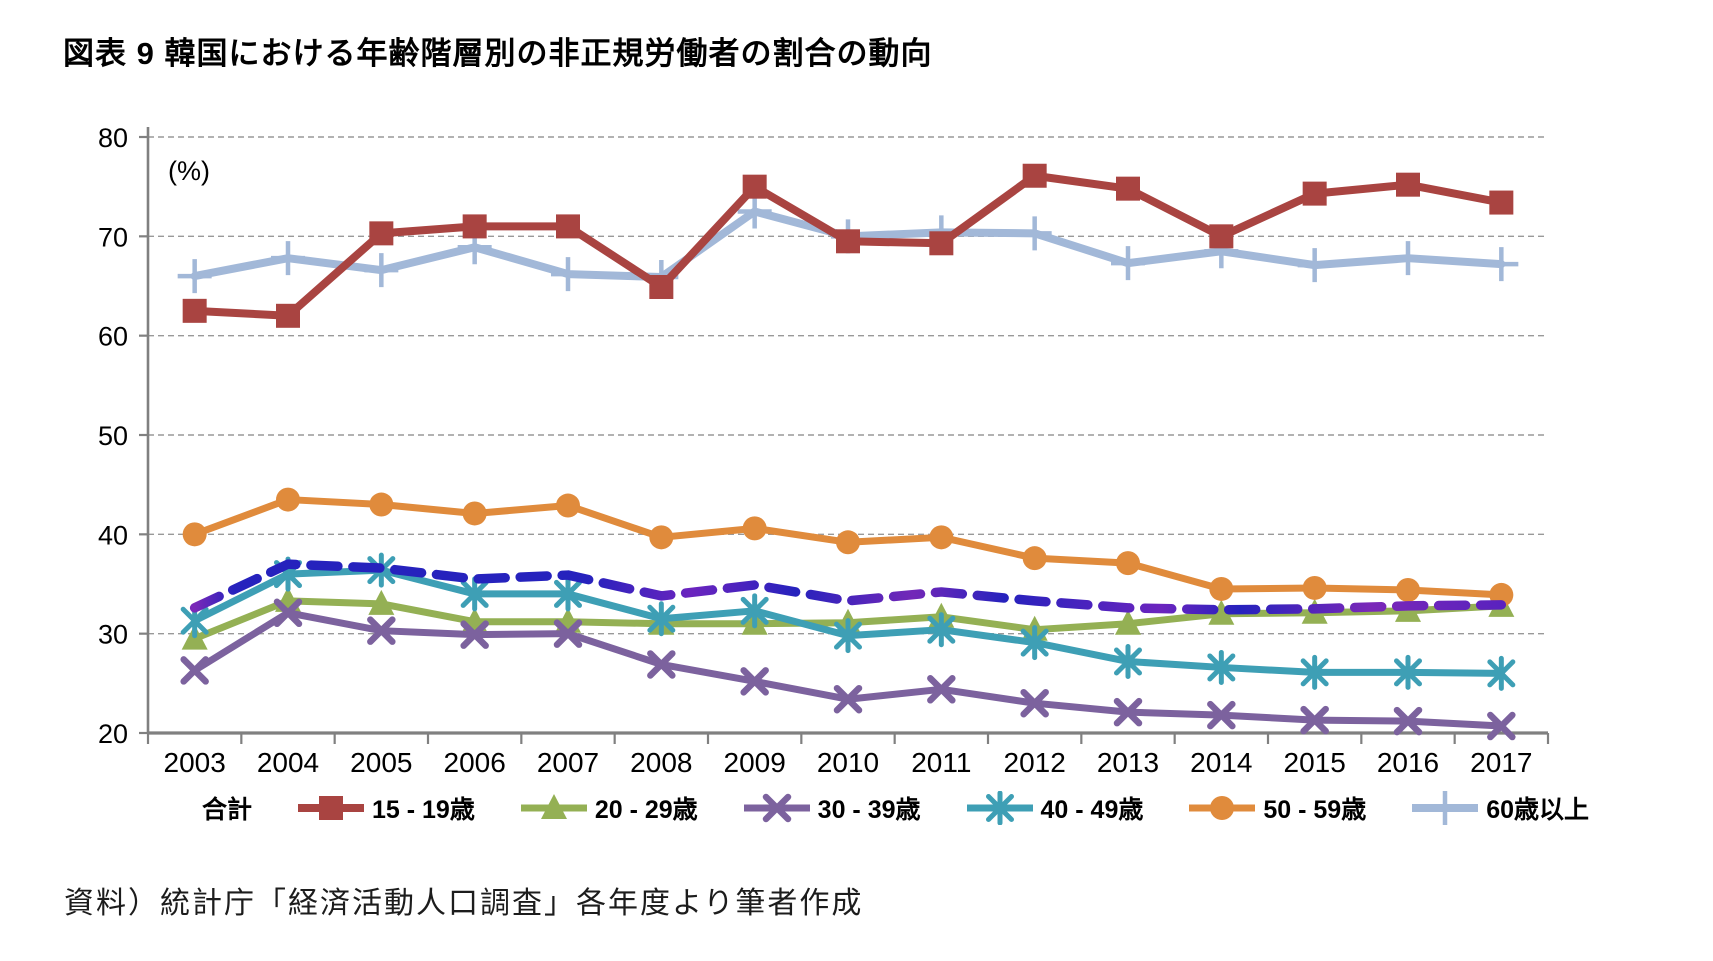 This screenshot has width=1713, height=961. I want to click on x-tick-label: 2013, so click(1128, 762).